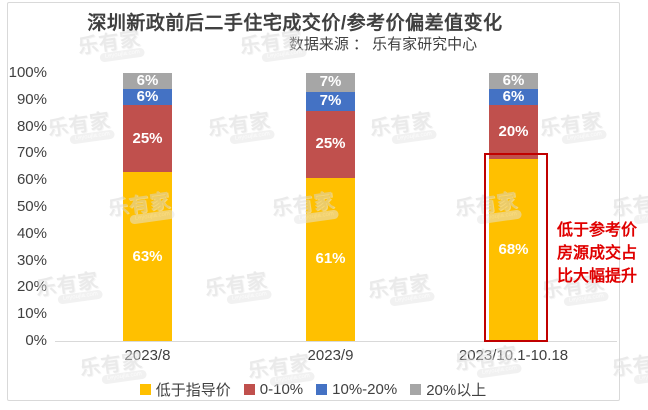  I want to click on legend-item: 10%-20%, so click(356, 389).